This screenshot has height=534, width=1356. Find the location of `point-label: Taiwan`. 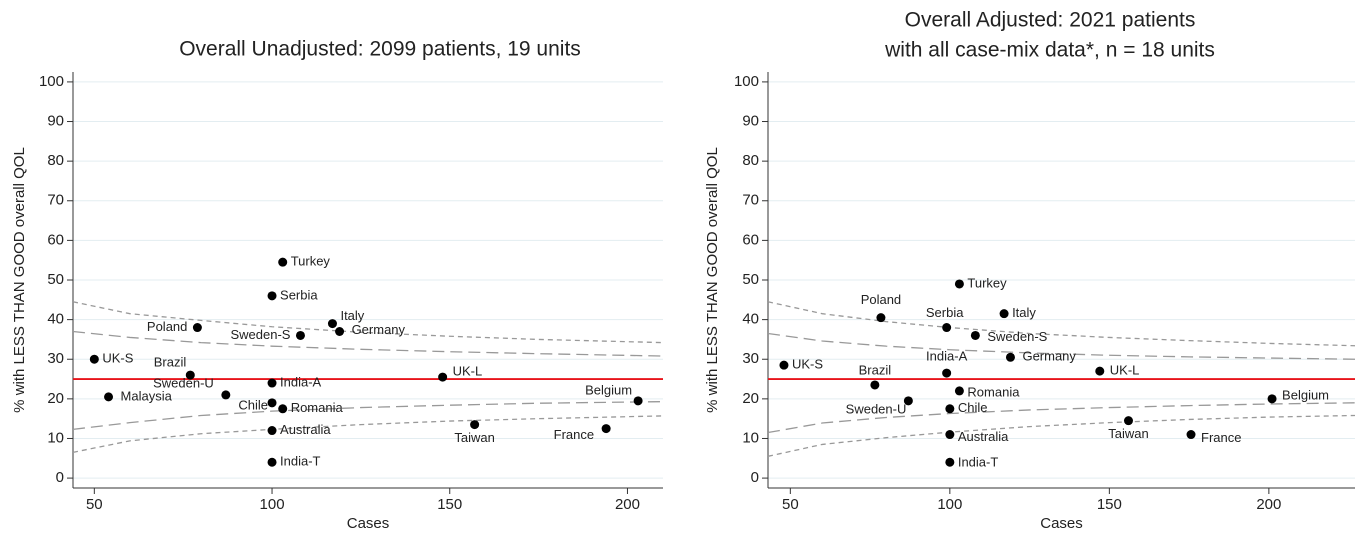

point-label: Taiwan is located at coordinates (474, 437).